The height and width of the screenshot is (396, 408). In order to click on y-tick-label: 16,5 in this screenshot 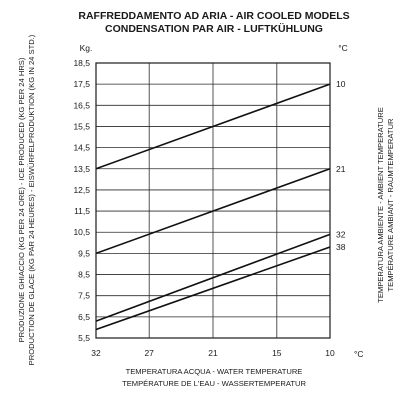, I will do `click(81, 105)`.